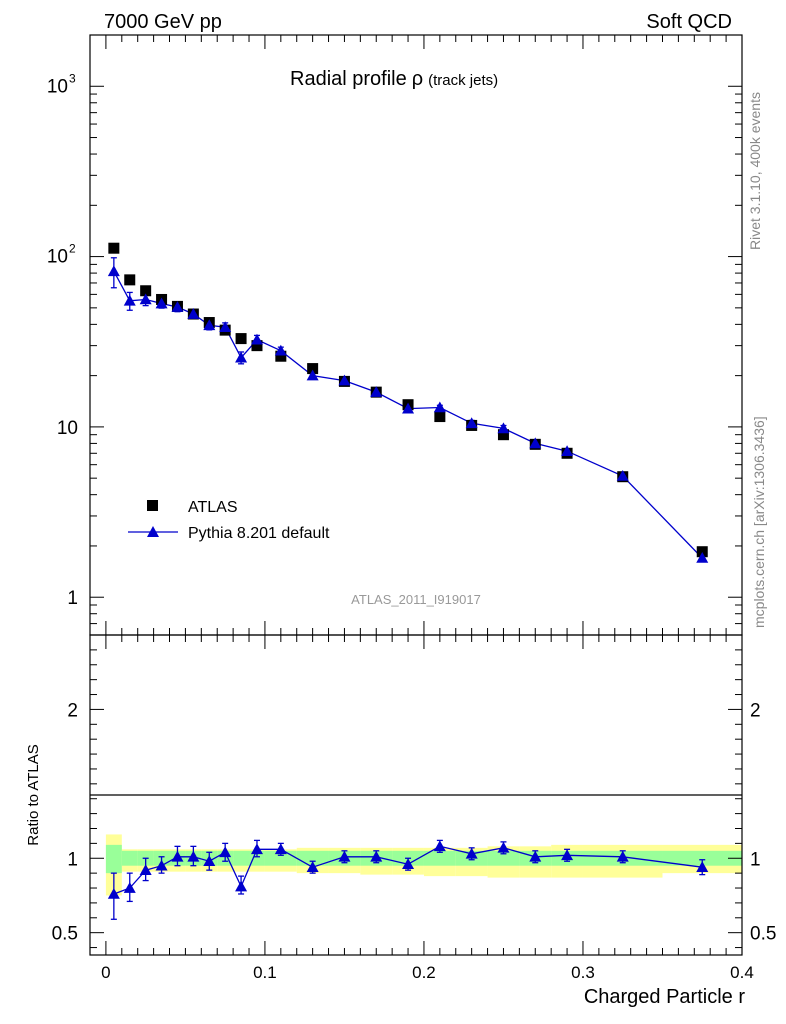 Image resolution: width=786 pixels, height=1024 pixels. Describe the element at coordinates (105, 972) in the screenshot. I see `x-tick-label: 0` at that location.